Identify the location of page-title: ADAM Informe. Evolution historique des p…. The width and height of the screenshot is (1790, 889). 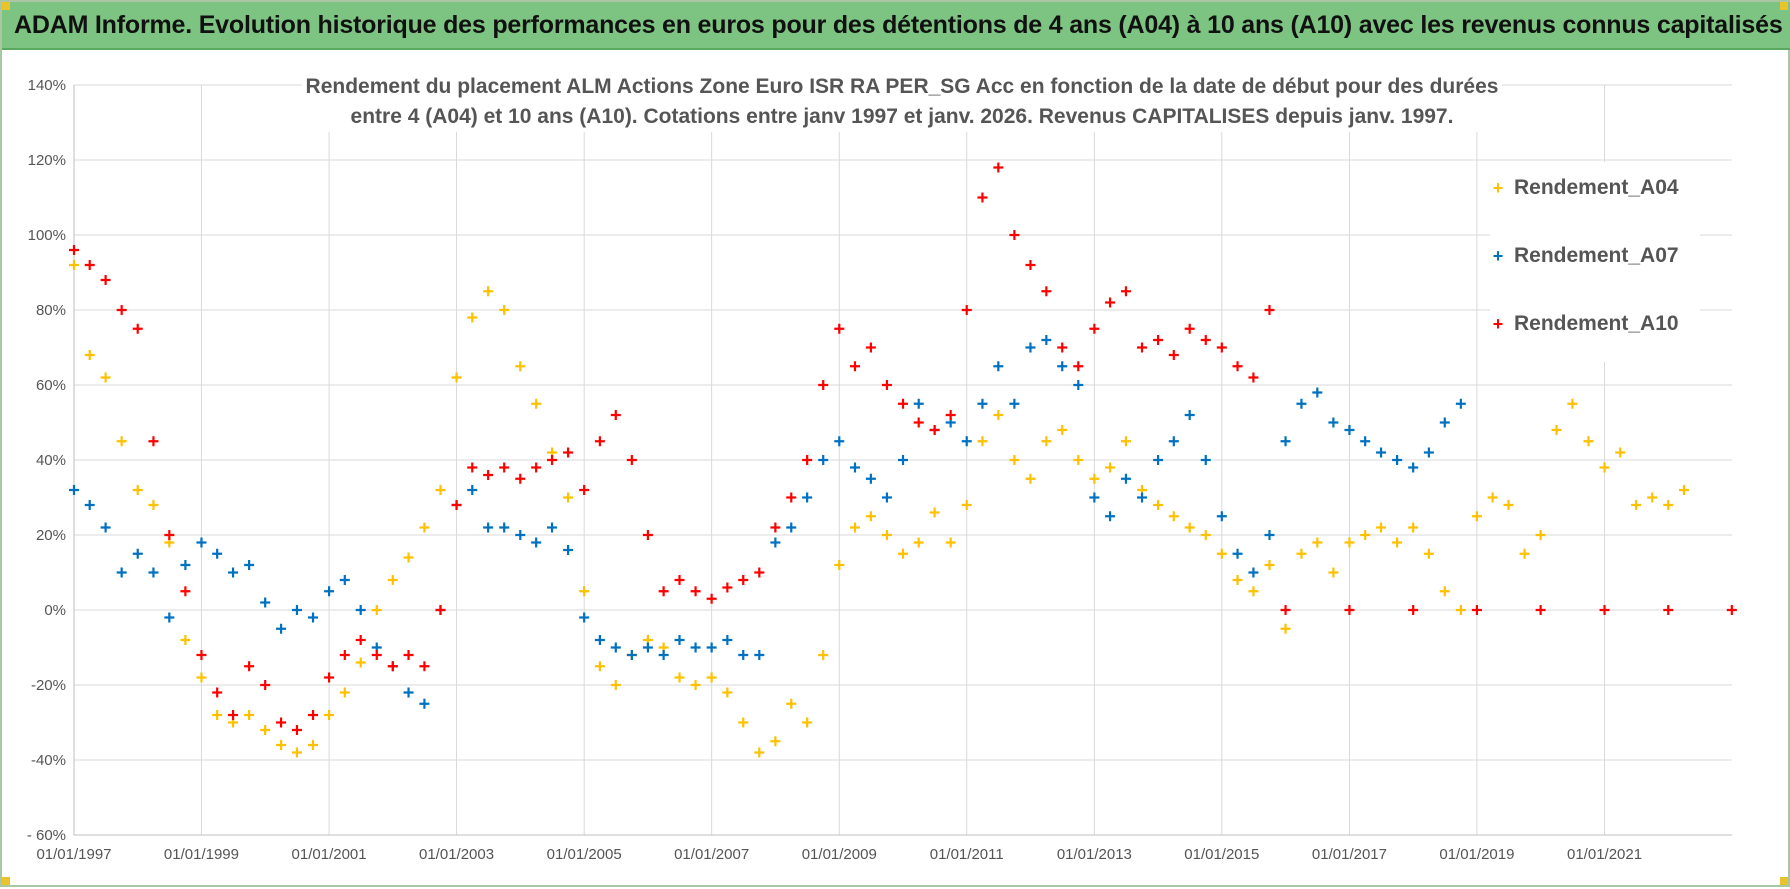
(898, 24).